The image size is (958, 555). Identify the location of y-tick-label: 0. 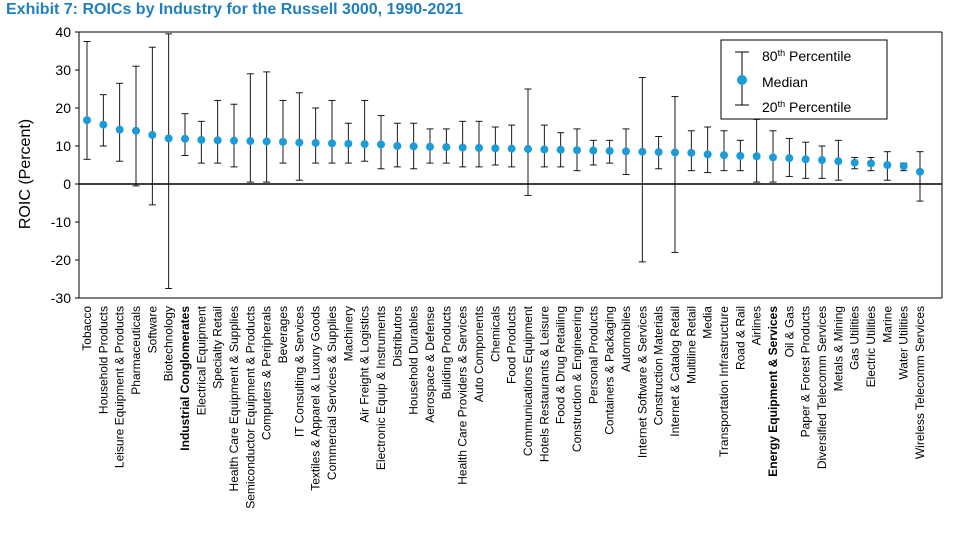
(67, 184).